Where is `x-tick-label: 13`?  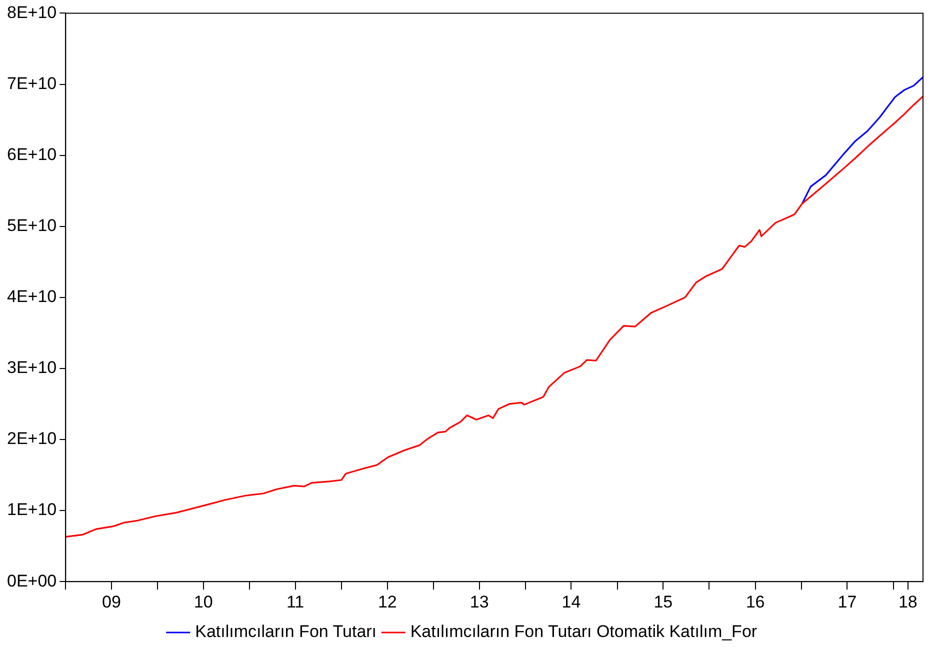 x-tick-label: 13 is located at coordinates (479, 602).